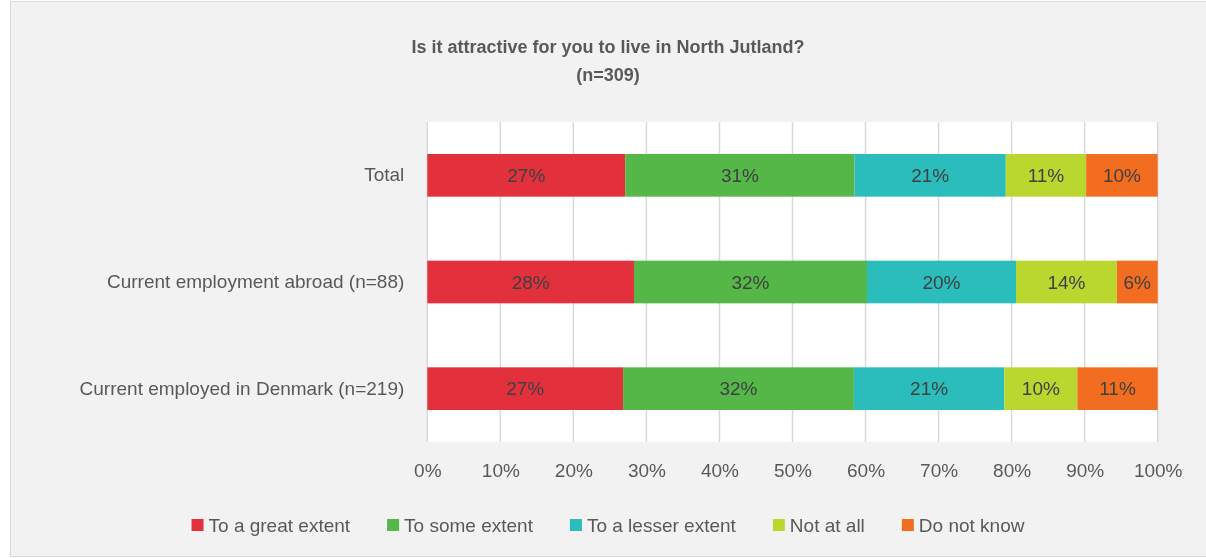 The height and width of the screenshot is (558, 1206). I want to click on chart-title: Is it attractive for you to live in North Jutland?, so click(608, 47).